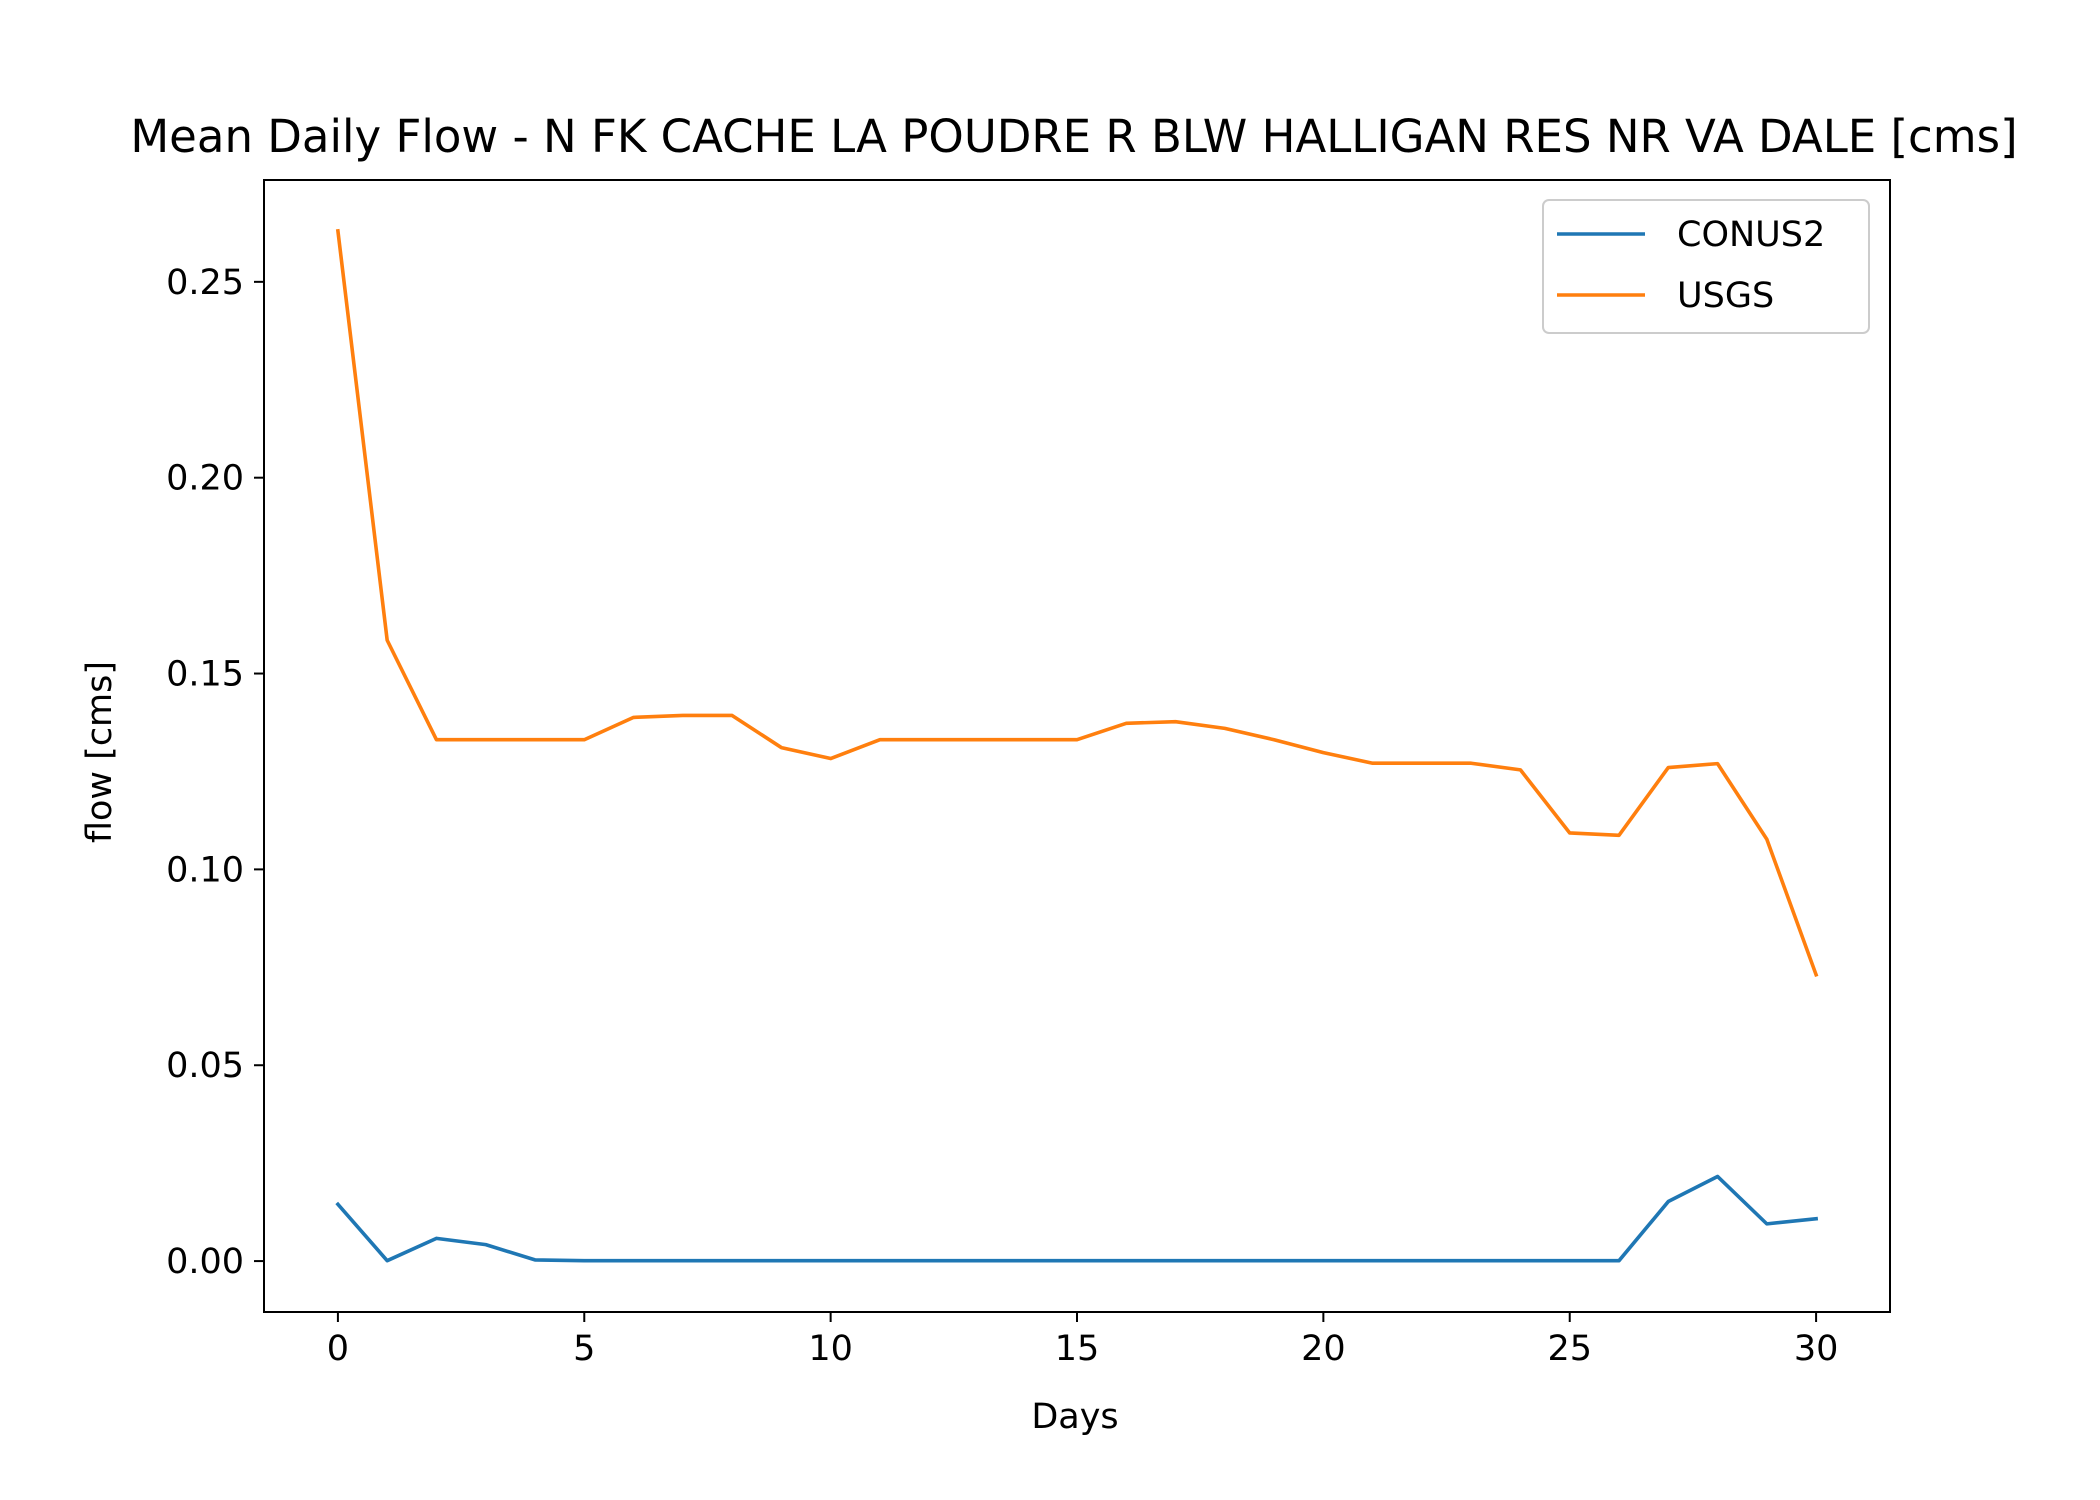 This screenshot has width=2100, height=1500. Describe the element at coordinates (1569, 1349) in the screenshot. I see `x-tick-label: 25` at that location.